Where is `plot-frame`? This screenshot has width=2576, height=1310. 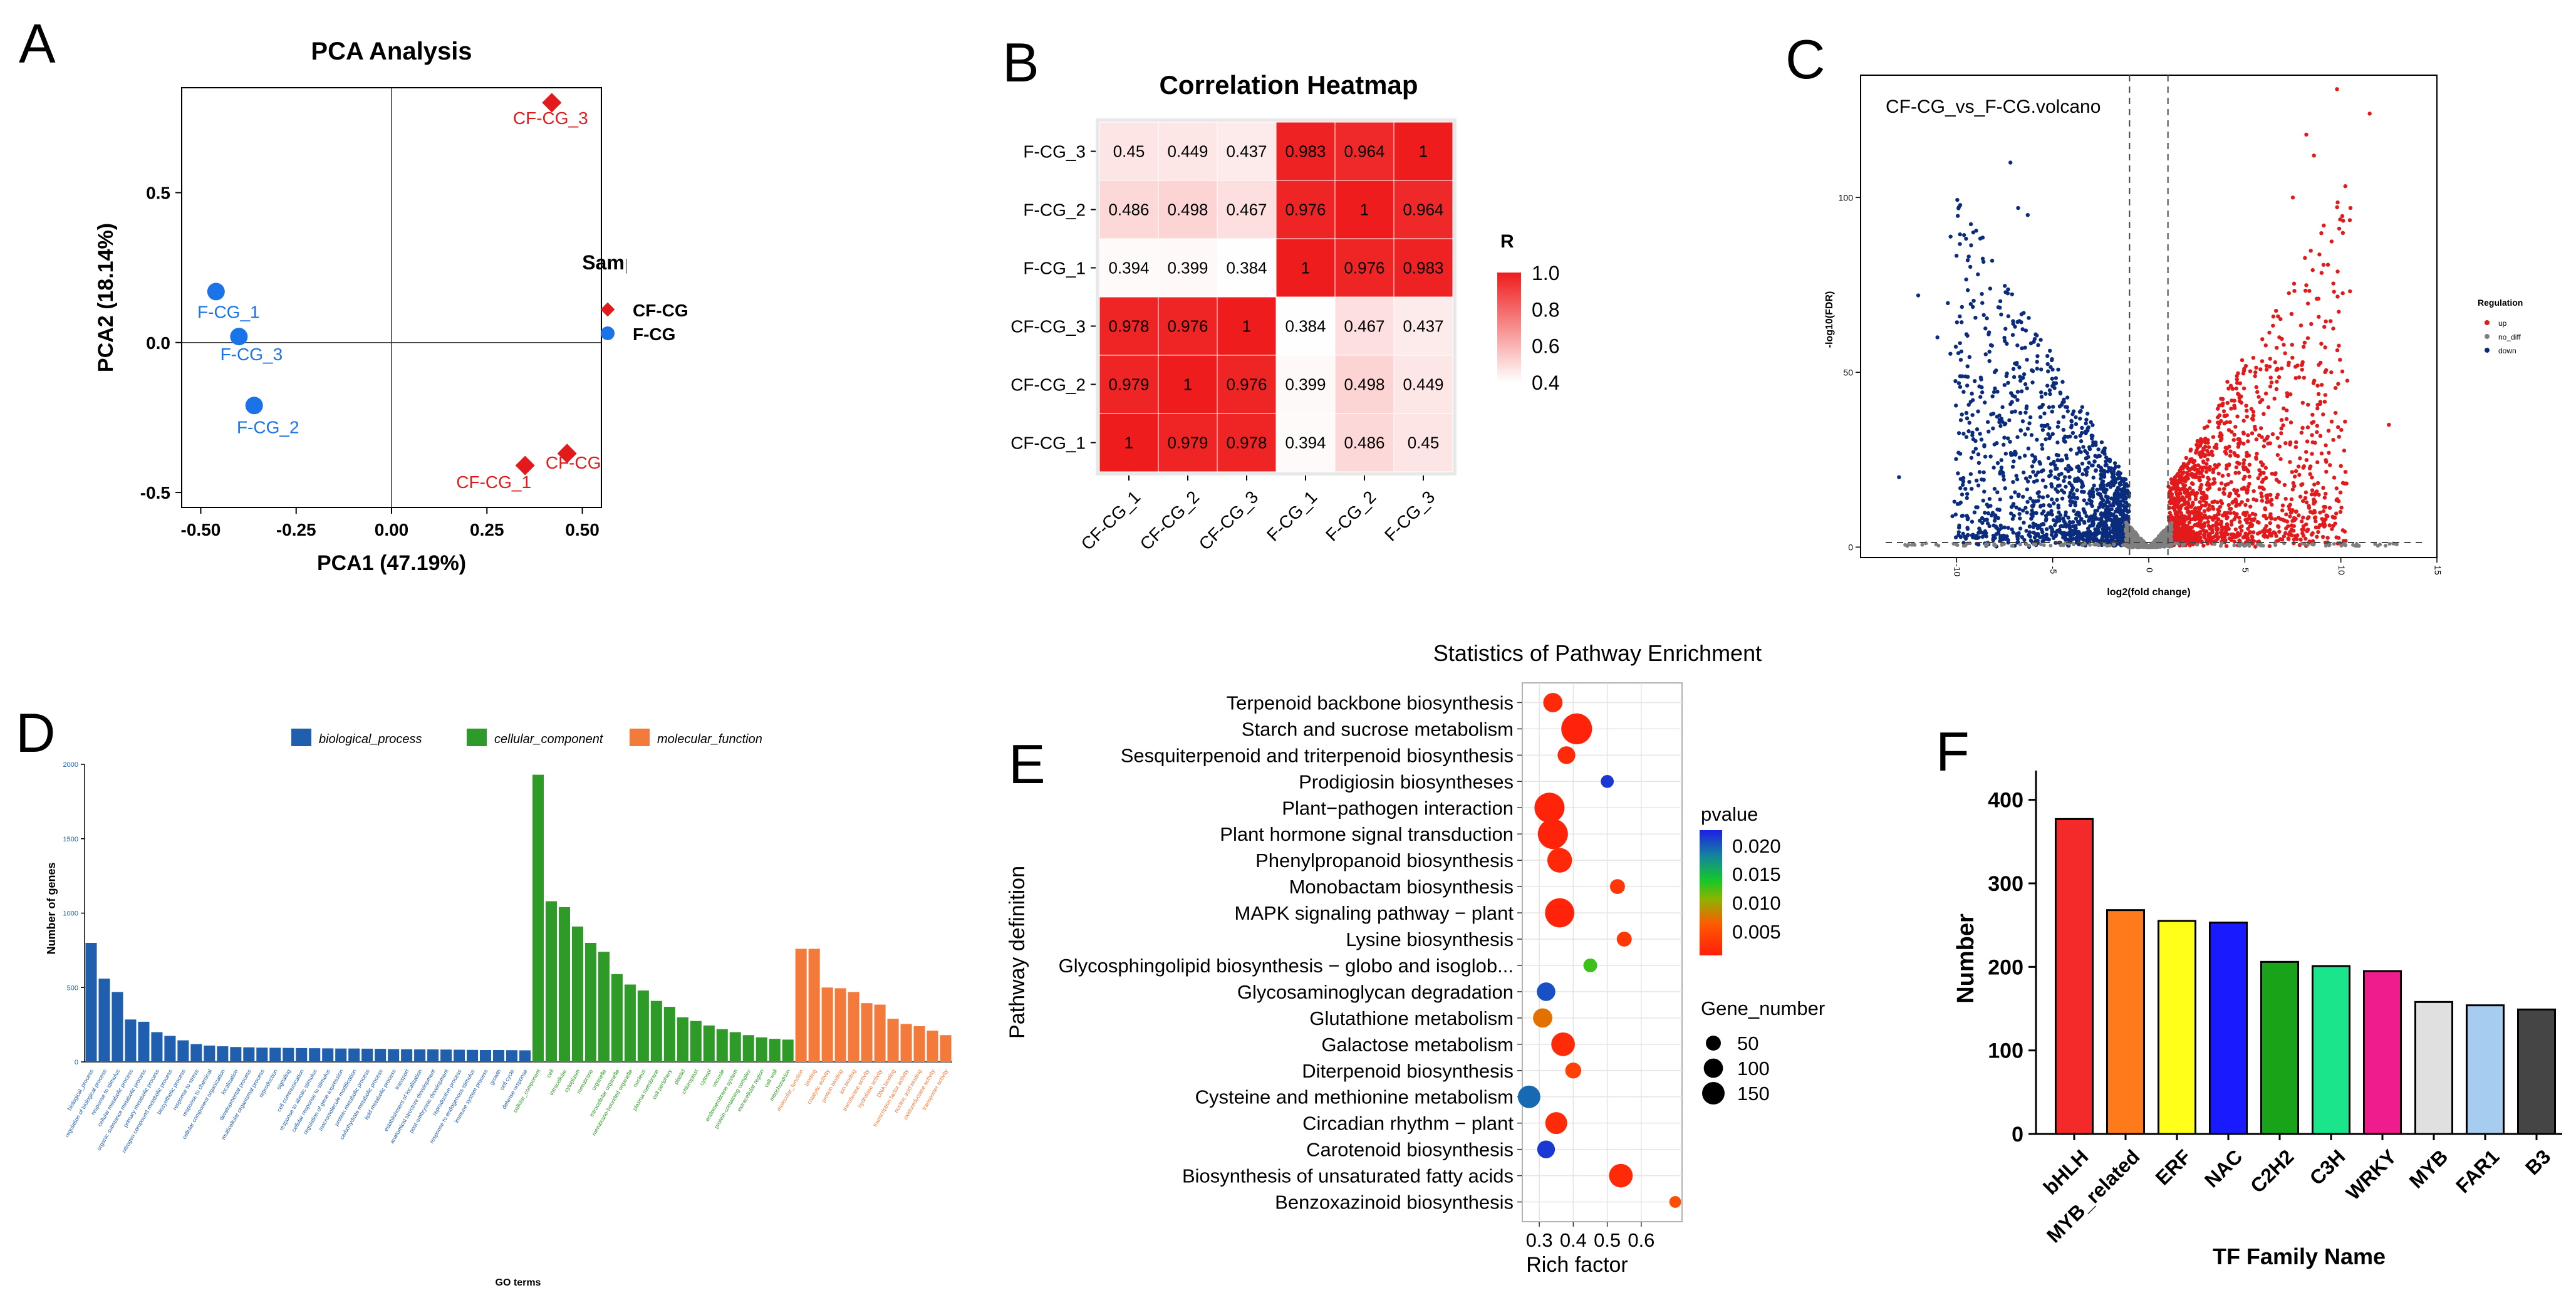 plot-frame is located at coordinates (2149, 316).